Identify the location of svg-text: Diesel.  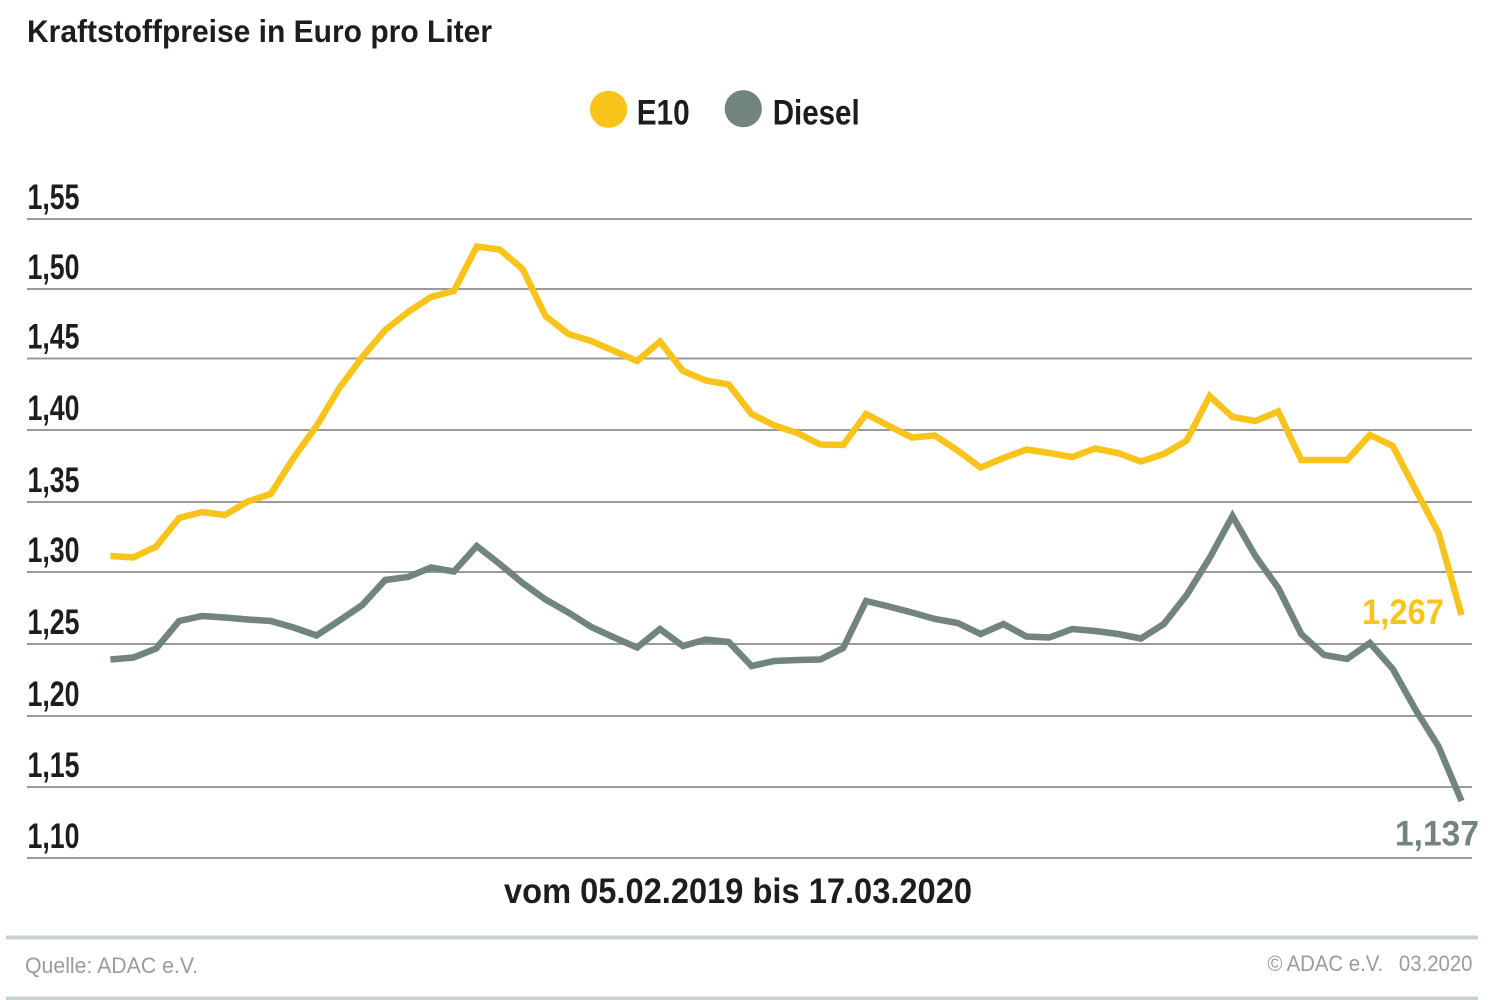
(816, 113).